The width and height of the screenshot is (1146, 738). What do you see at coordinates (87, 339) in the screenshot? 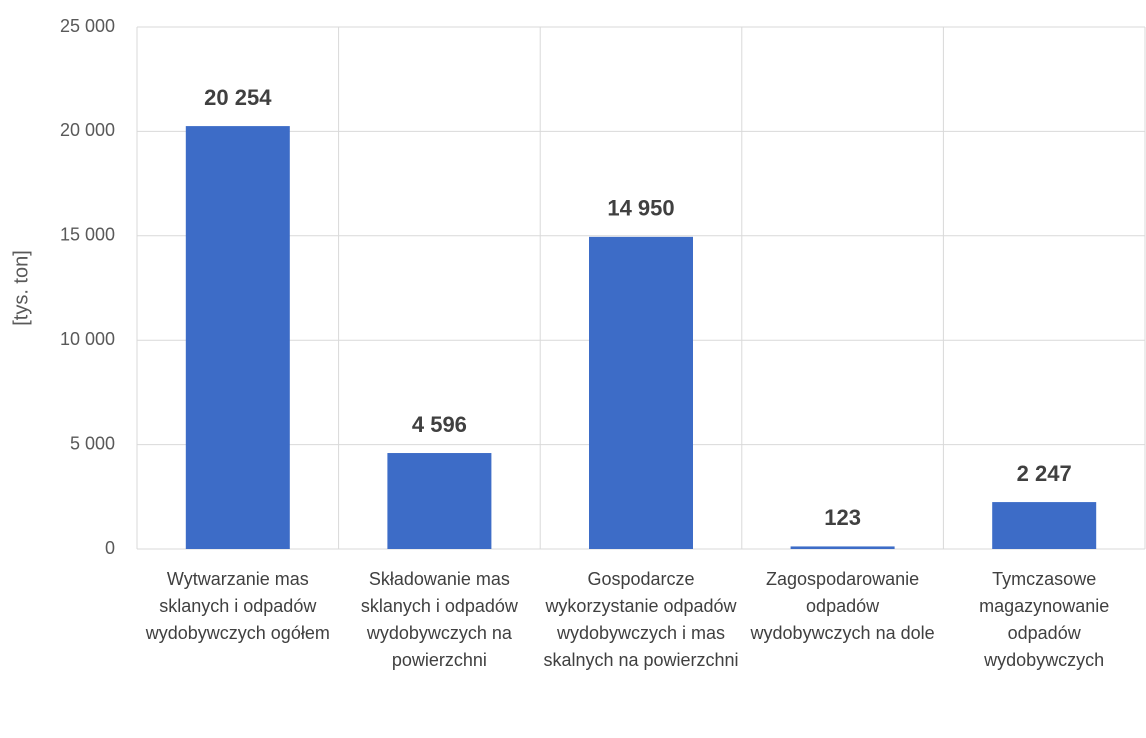
I see `y-tick-label: 10 000` at bounding box center [87, 339].